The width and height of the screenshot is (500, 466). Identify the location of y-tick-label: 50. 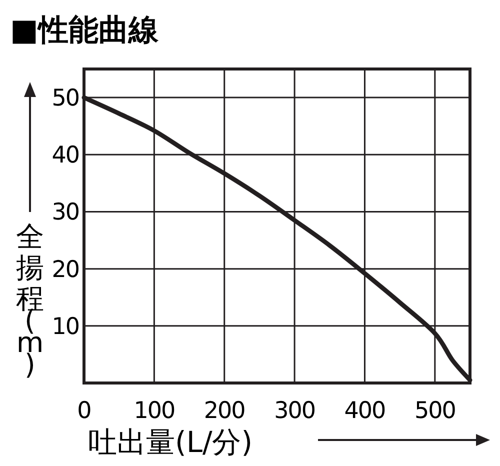
(66, 99).